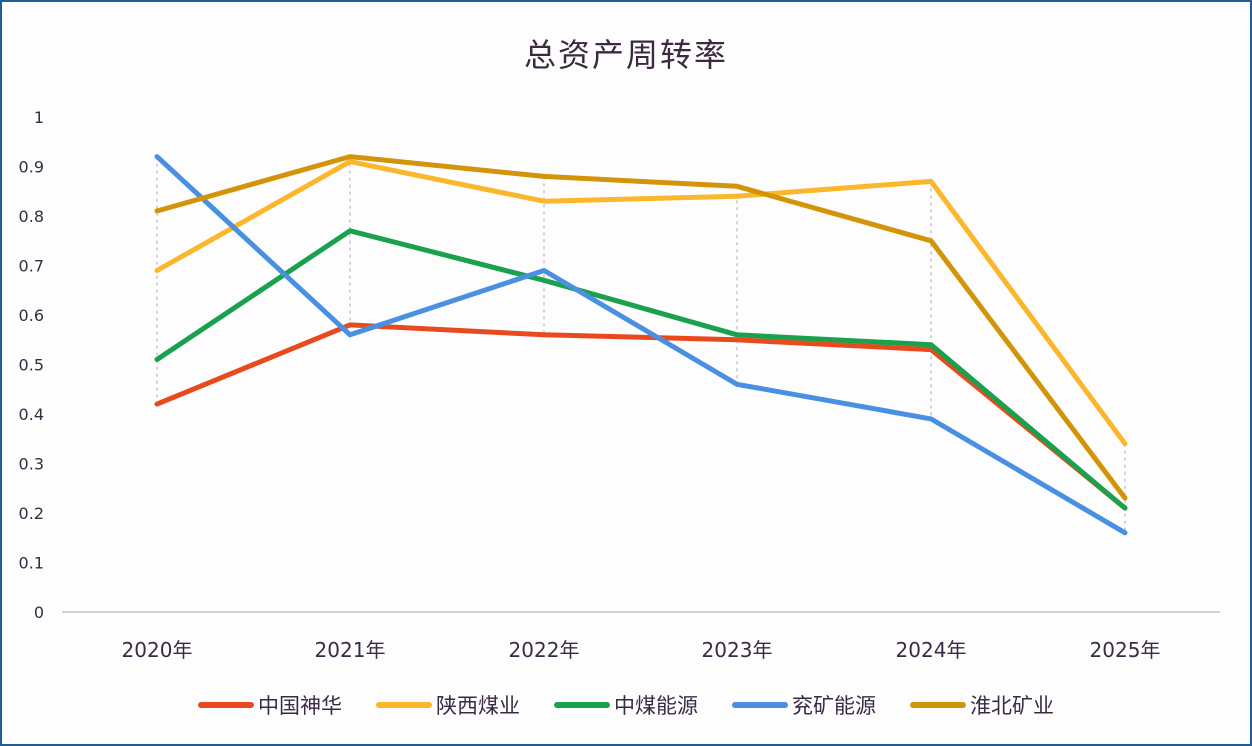  I want to click on x-axis-ticks: 2020年 2021年 2022年 2023年 2024年 2025年, so click(641, 650).